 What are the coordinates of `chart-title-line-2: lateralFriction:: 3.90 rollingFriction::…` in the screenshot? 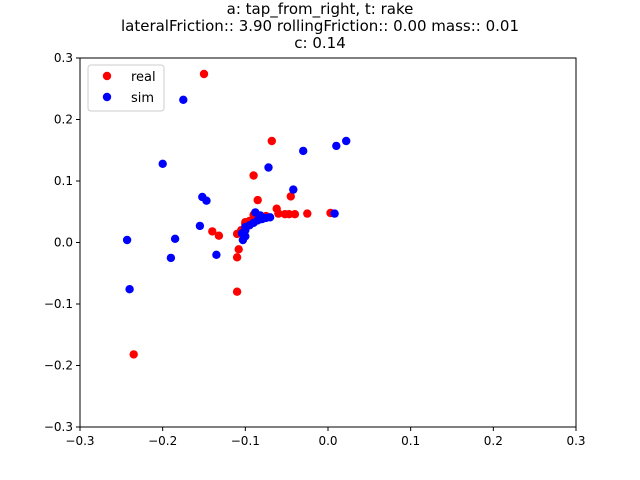 It's located at (320, 26).